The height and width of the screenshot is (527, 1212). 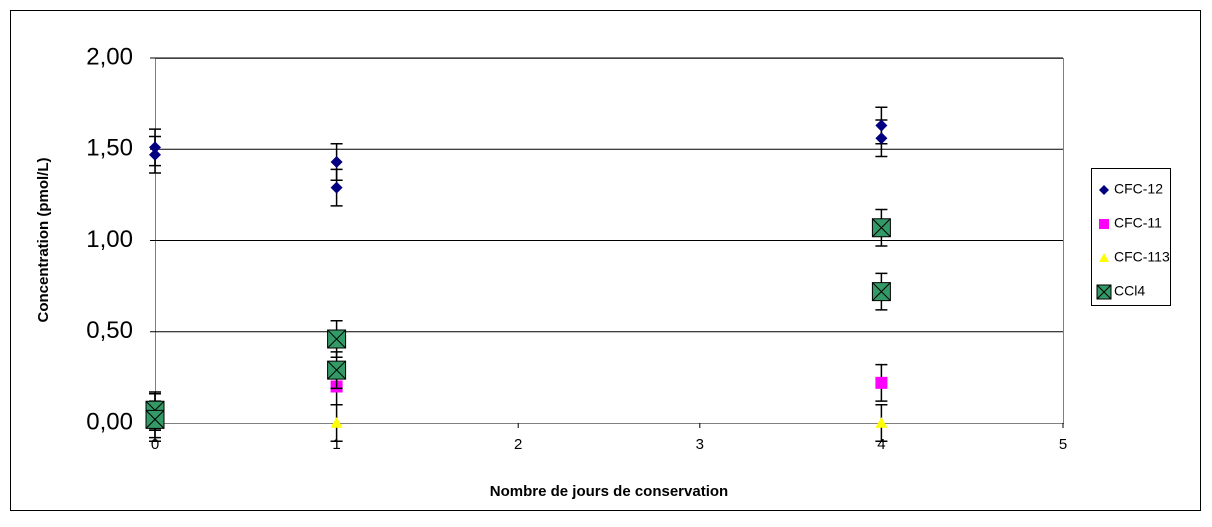 What do you see at coordinates (109, 330) in the screenshot?
I see `y-tick-label: 0,50` at bounding box center [109, 330].